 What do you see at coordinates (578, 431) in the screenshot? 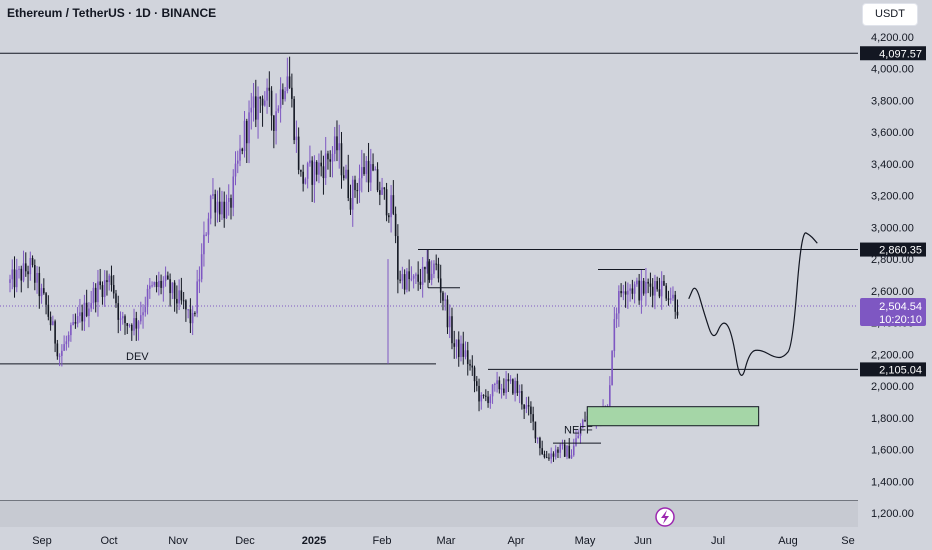
I see `neff-label: NEFF` at bounding box center [578, 431].